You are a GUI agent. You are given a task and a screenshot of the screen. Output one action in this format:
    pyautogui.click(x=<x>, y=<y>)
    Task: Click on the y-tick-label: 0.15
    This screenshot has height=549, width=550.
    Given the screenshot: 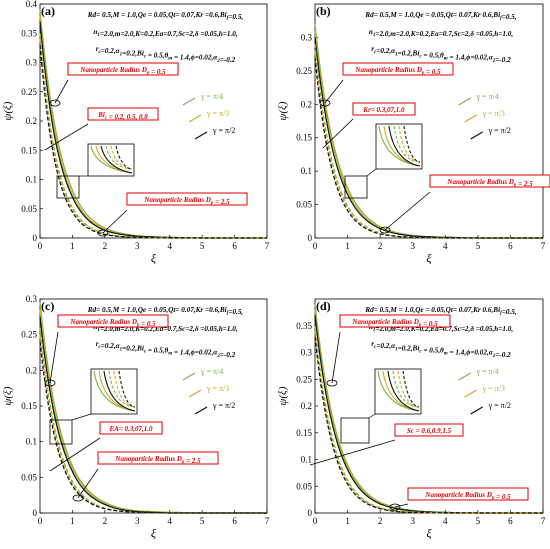 What is the action you would take?
    pyautogui.click(x=304, y=433)
    